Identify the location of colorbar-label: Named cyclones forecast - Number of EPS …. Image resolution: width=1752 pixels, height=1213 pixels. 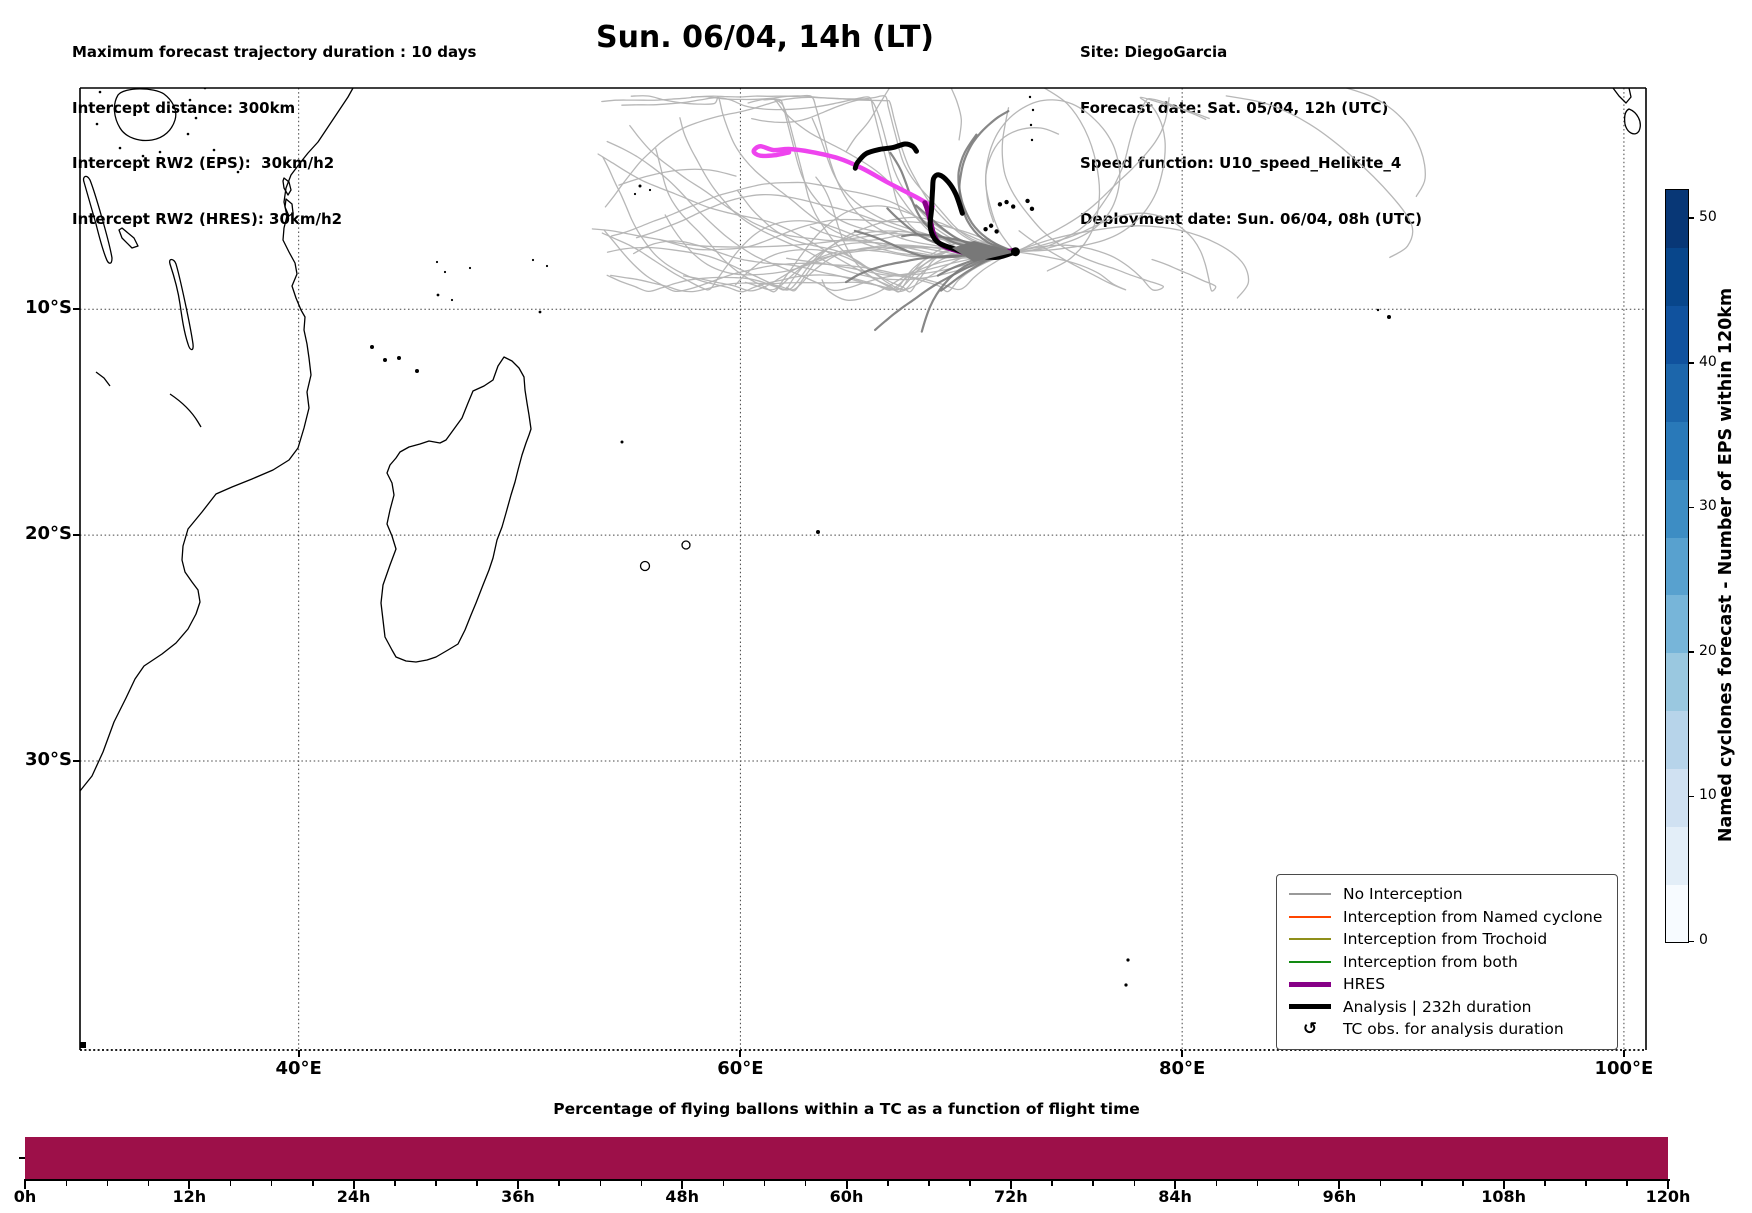
(1726, 565).